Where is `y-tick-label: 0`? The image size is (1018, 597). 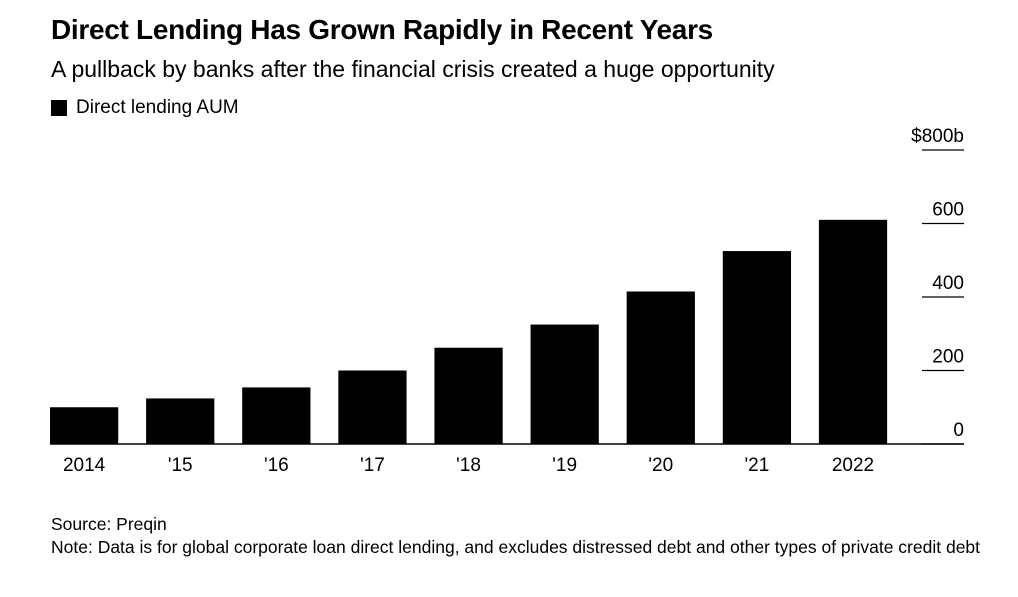 y-tick-label: 0 is located at coordinates (958, 430).